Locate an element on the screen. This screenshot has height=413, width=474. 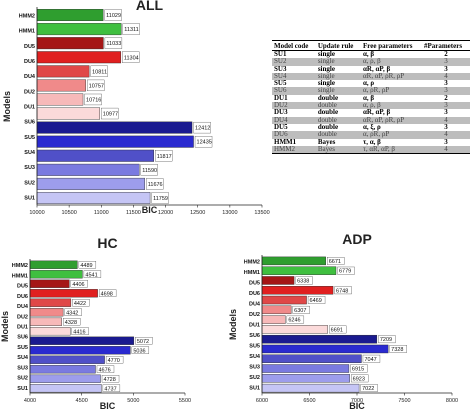
data-label: 10977 is located at coordinates (110, 115).